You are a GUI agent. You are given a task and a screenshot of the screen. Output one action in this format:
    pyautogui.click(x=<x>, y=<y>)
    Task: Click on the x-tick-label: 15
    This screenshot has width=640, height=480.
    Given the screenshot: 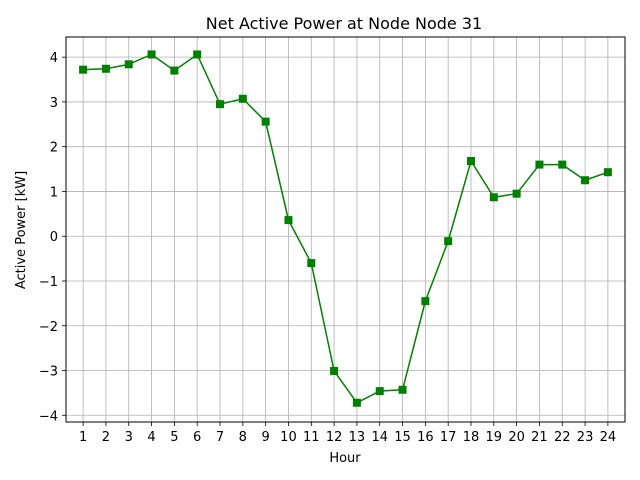 What is the action you would take?
    pyautogui.click(x=402, y=437)
    